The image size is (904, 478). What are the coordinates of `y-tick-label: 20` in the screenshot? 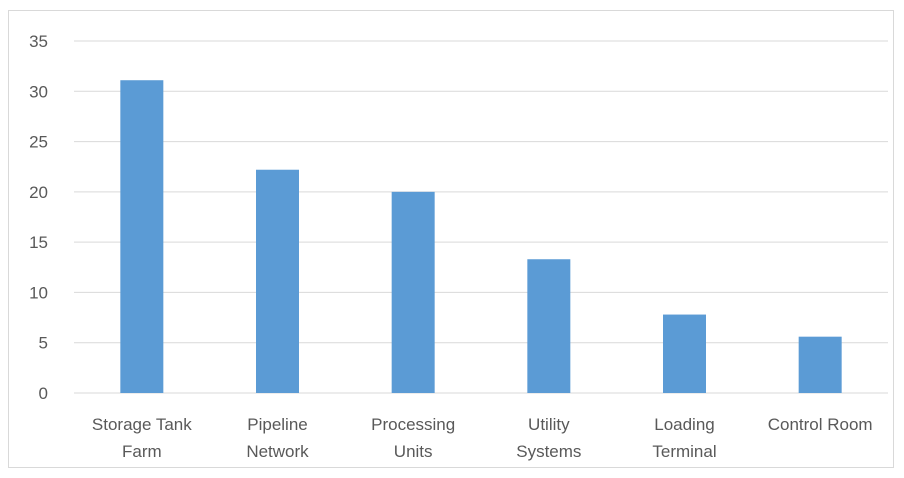 It's located at (38, 192).